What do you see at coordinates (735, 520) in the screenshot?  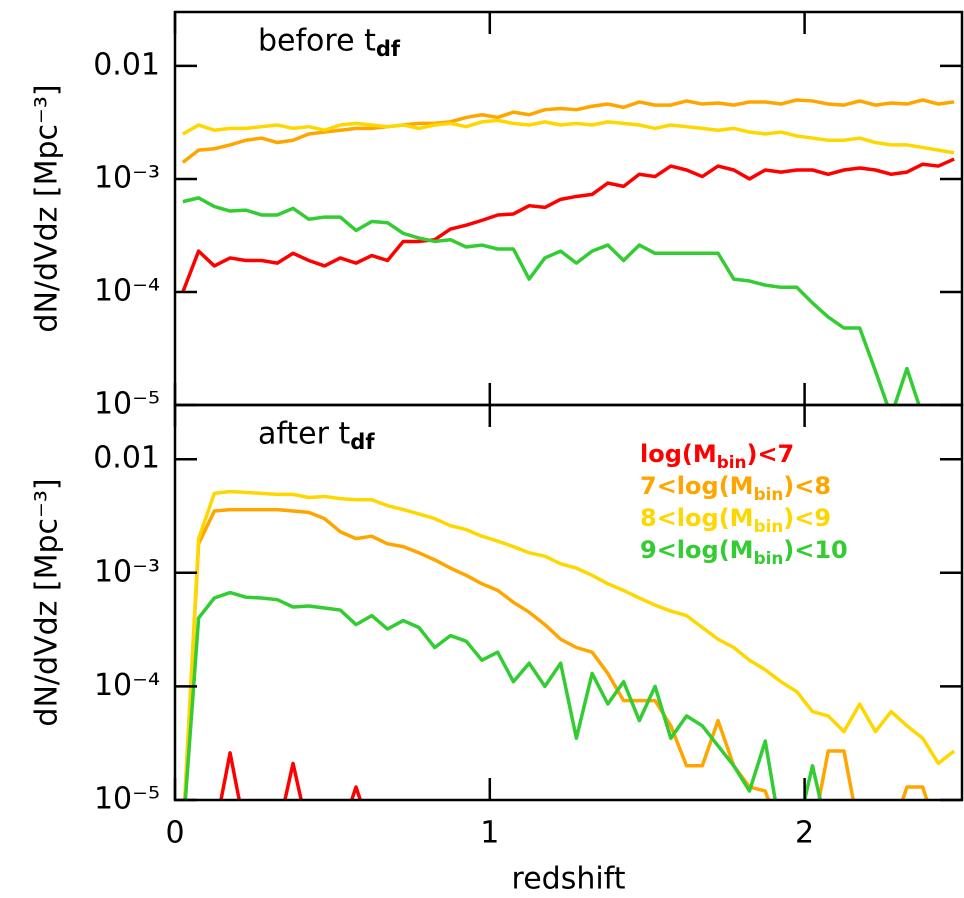 I see `legend-entry: 8<log(Mbin)<9` at bounding box center [735, 520].